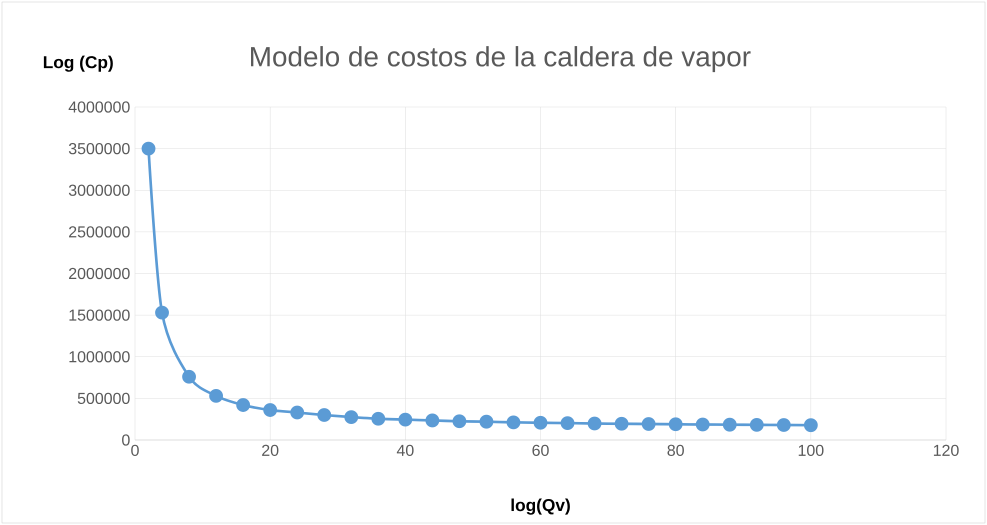 The image size is (987, 525). I want to click on y-axis-title: Log (Cp), so click(78, 64).